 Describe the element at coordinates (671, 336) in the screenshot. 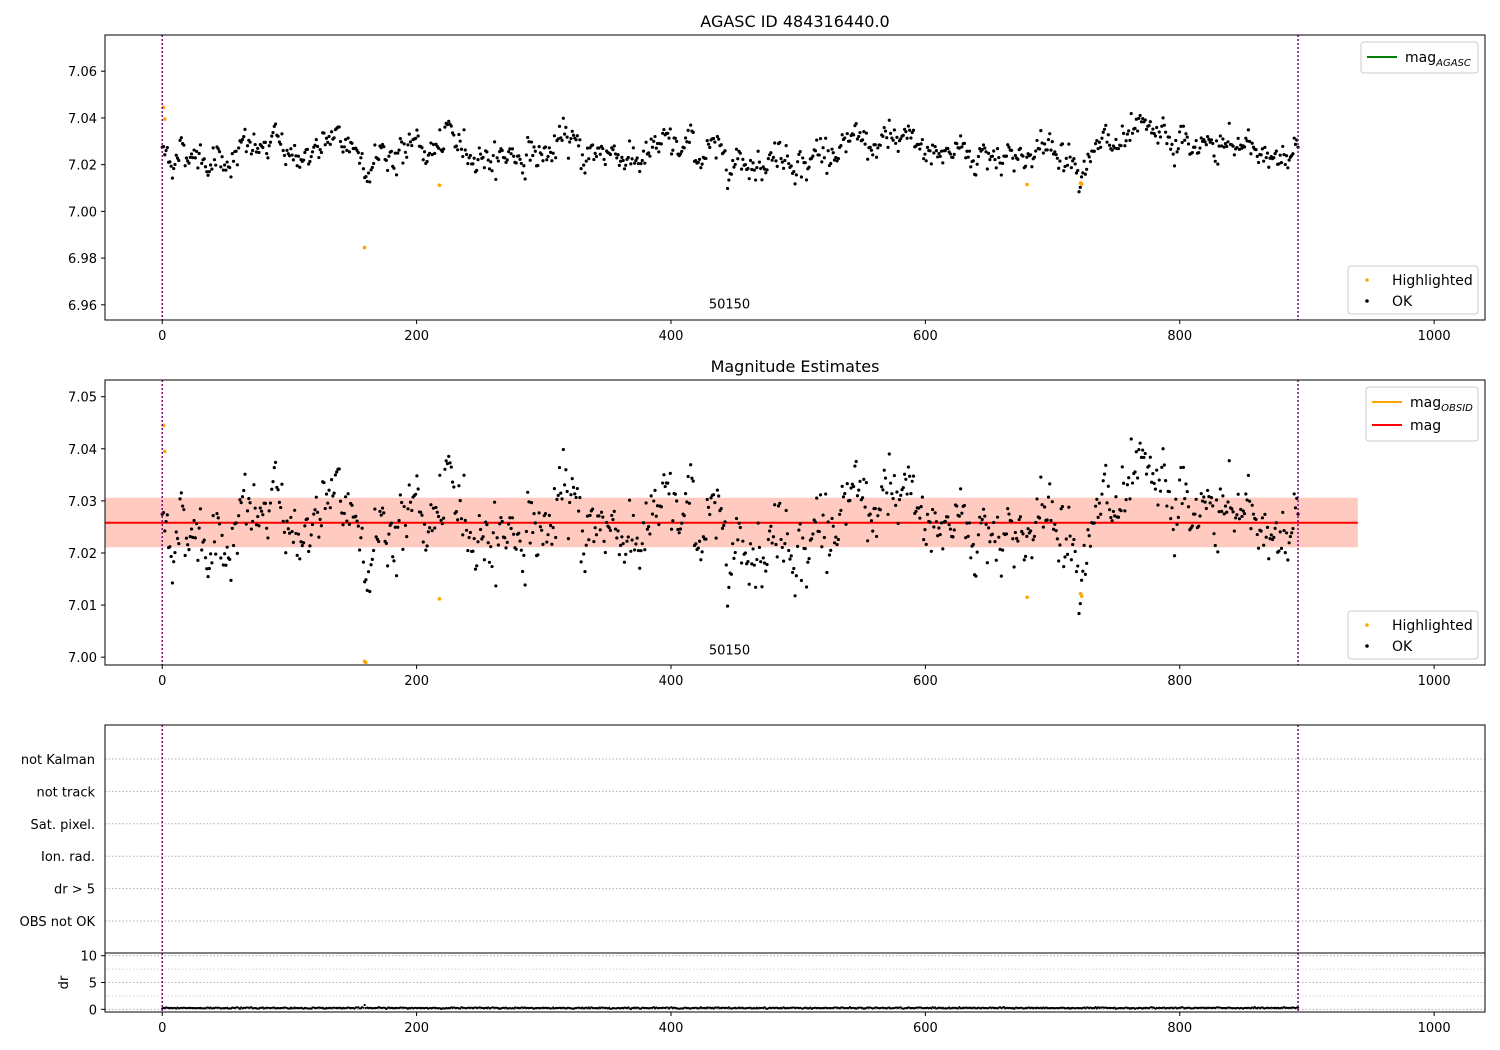

I see `x-tick-label: 400` at that location.